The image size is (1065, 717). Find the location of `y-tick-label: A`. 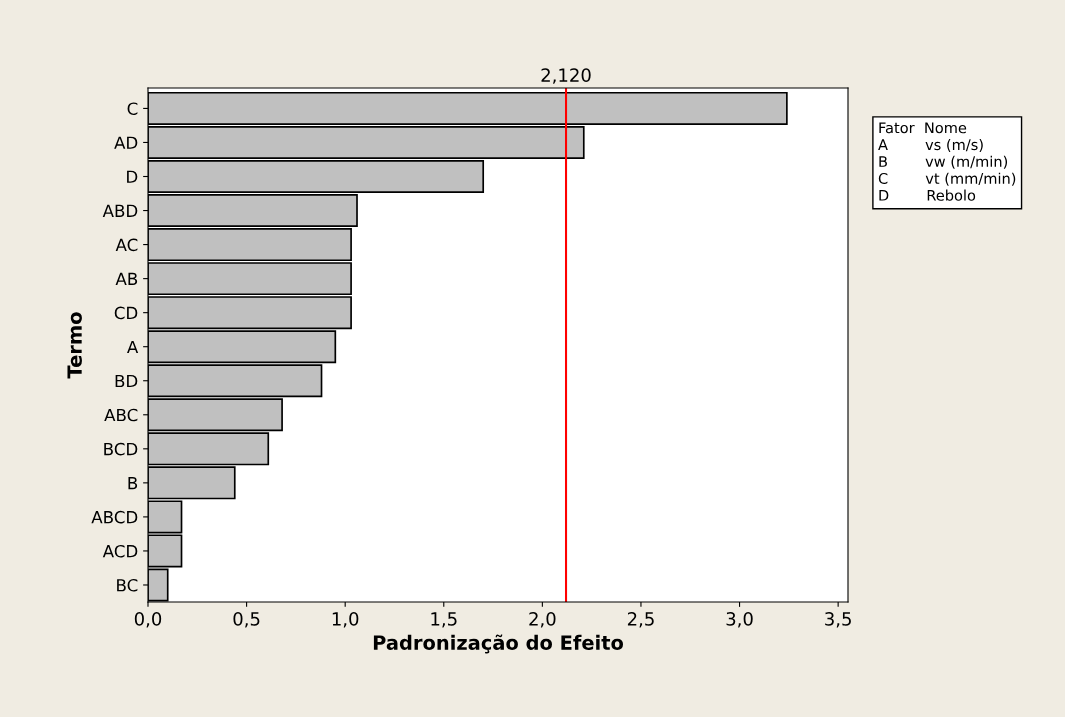

y-tick-label: A is located at coordinates (133, 347).